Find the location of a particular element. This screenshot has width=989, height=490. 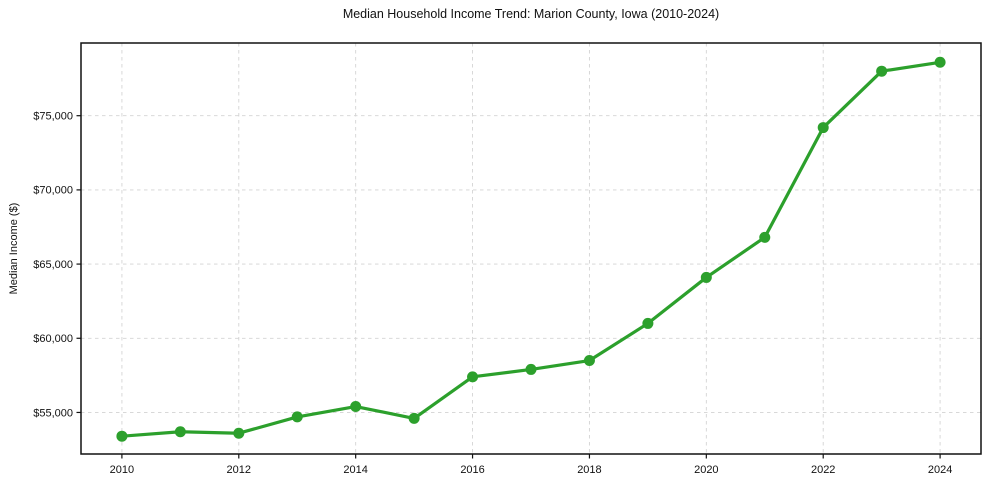

y-tick-label: $65,000 is located at coordinates (53, 265).